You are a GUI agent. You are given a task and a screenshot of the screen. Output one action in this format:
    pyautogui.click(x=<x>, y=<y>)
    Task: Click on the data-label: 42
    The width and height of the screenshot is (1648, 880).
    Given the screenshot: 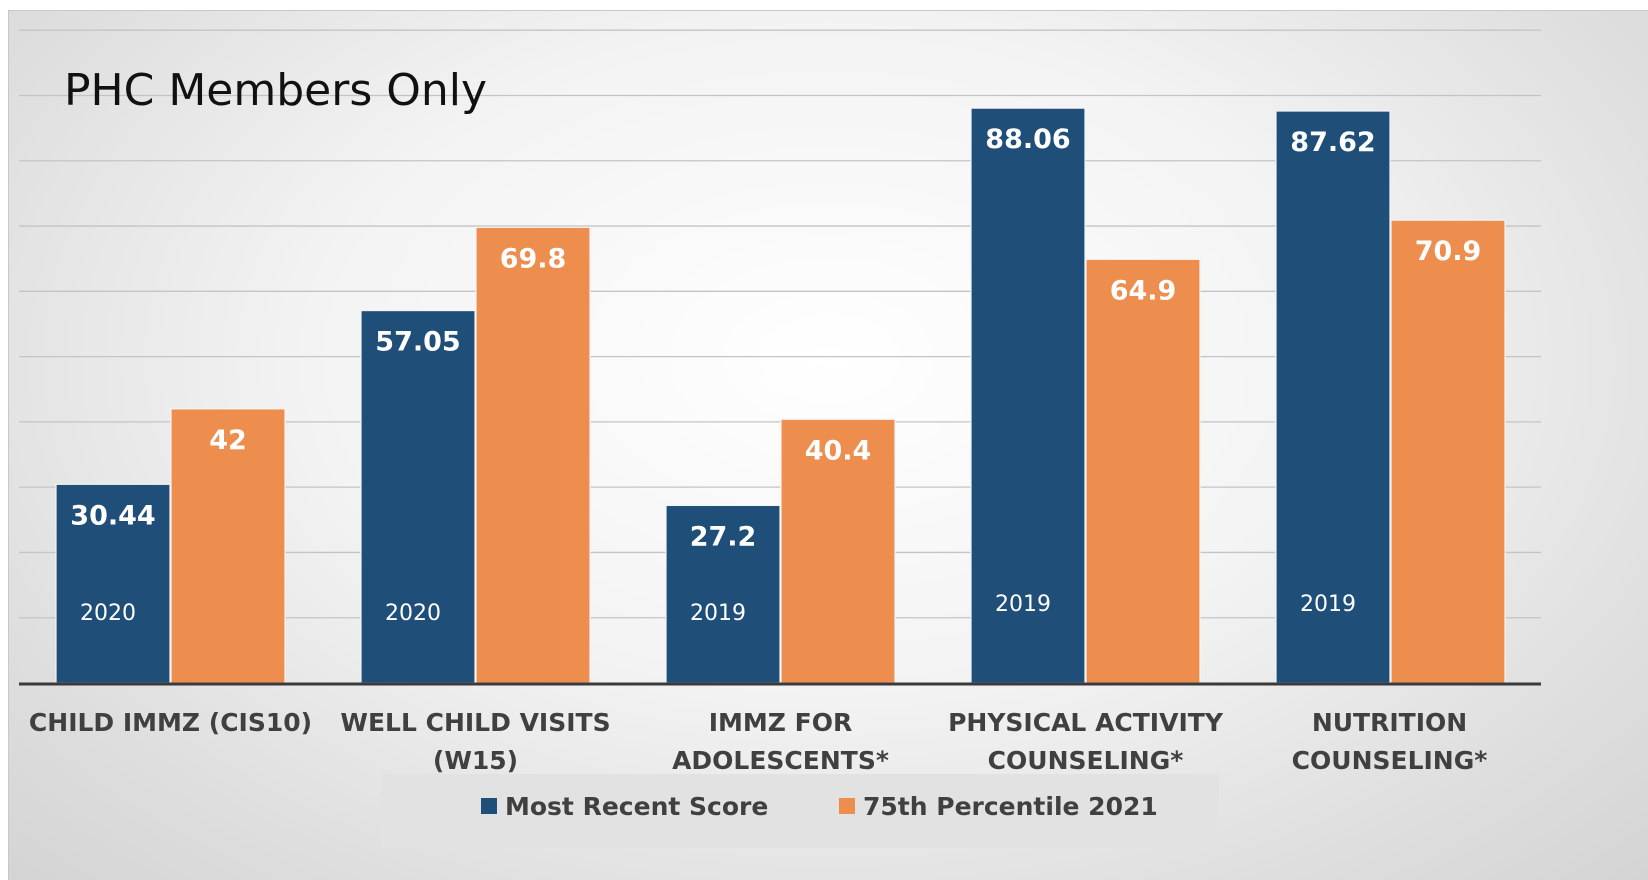 What is the action you would take?
    pyautogui.click(x=228, y=440)
    